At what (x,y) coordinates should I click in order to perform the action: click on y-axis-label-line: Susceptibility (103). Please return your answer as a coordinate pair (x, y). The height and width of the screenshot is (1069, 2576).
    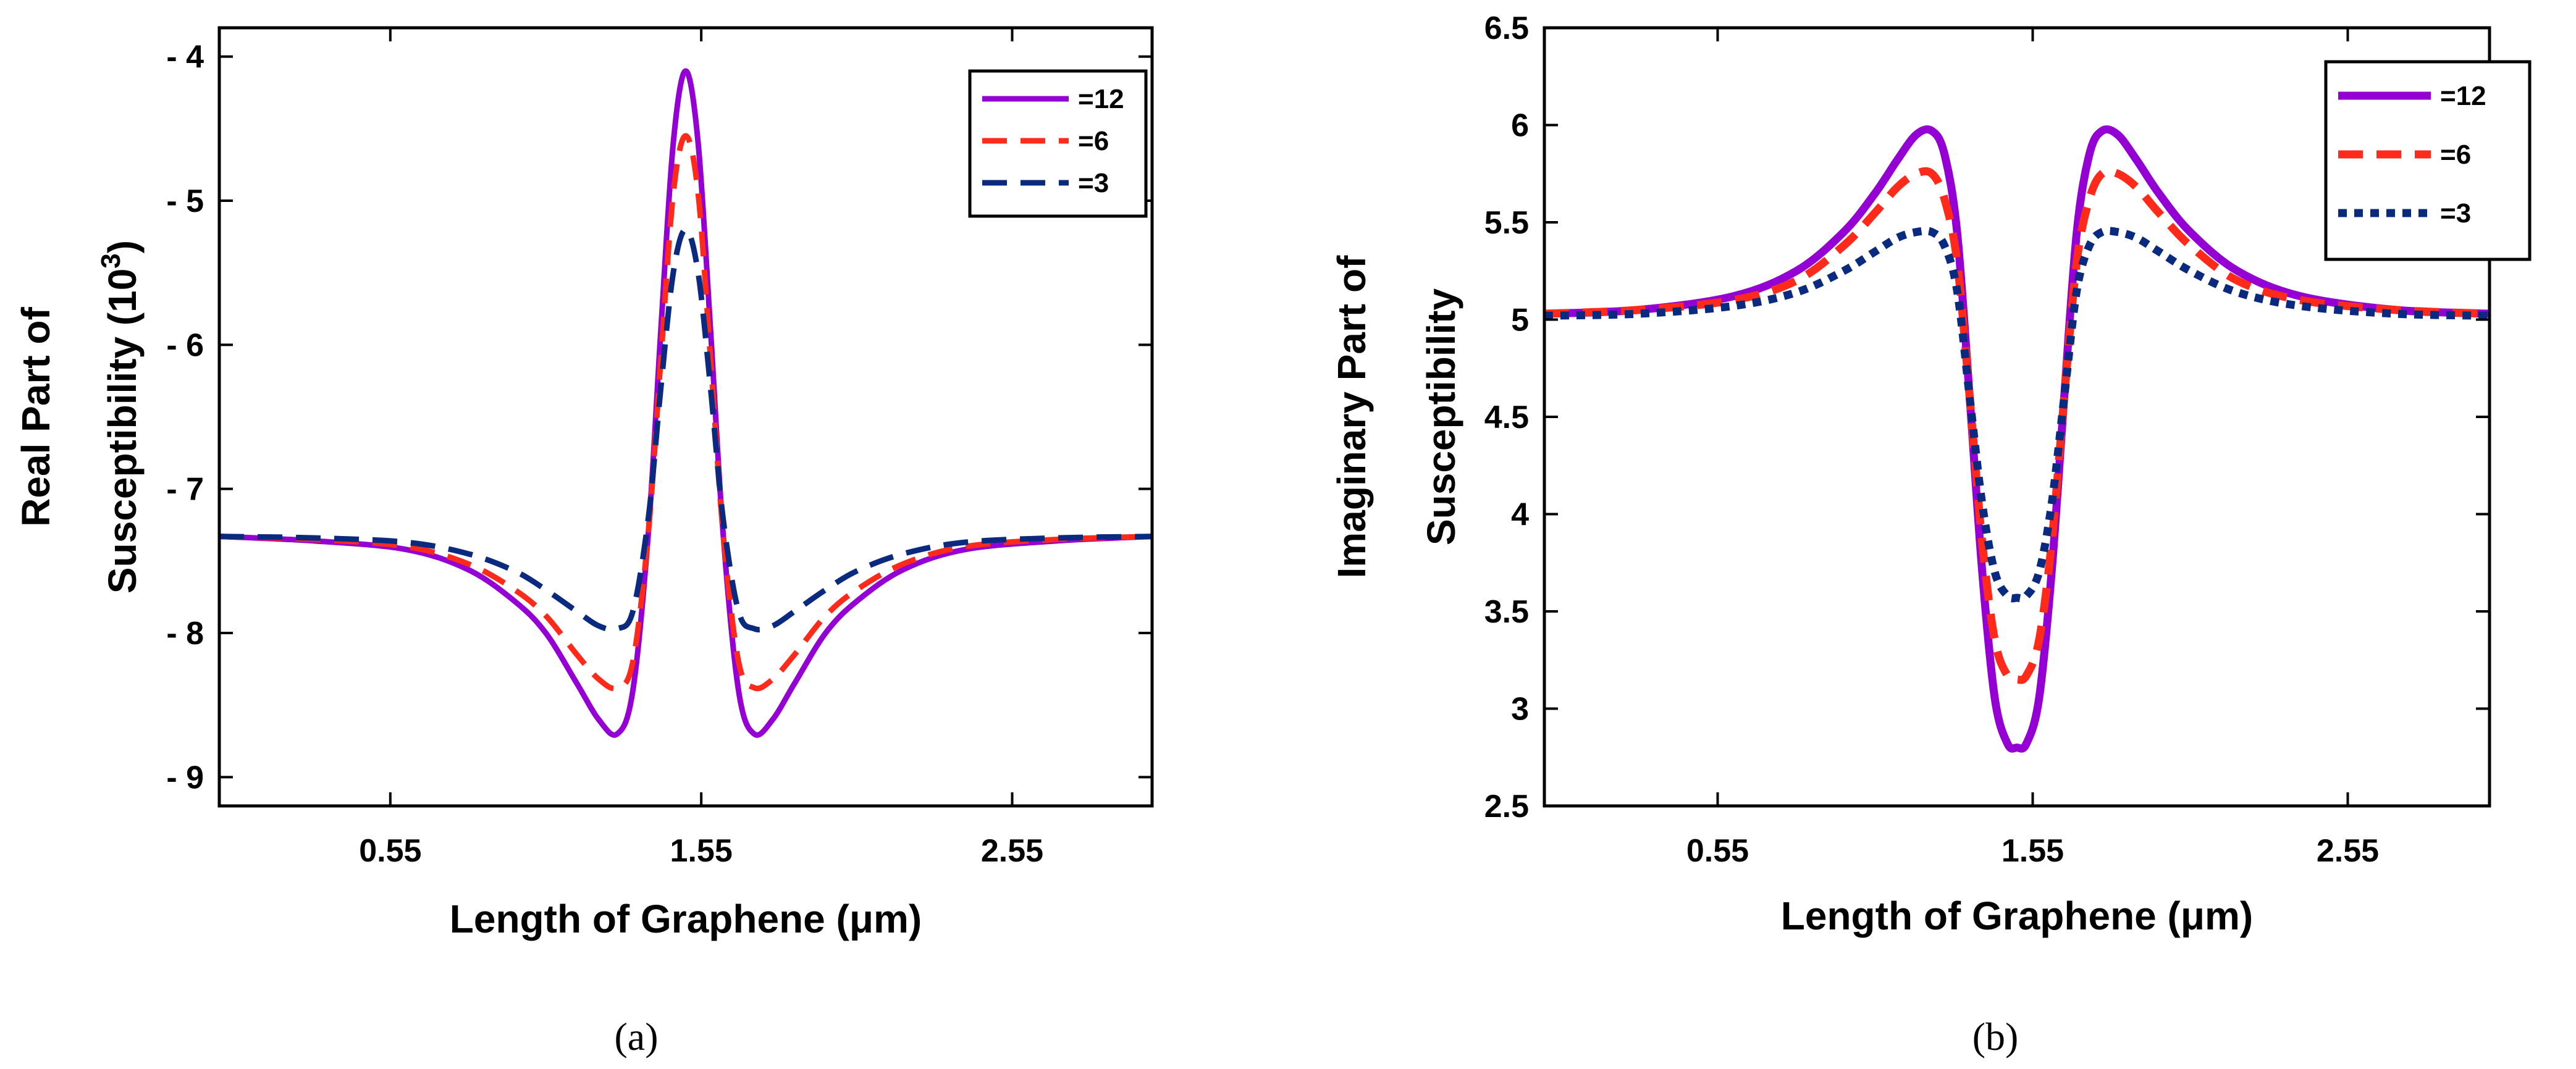
    Looking at the image, I should click on (120, 416).